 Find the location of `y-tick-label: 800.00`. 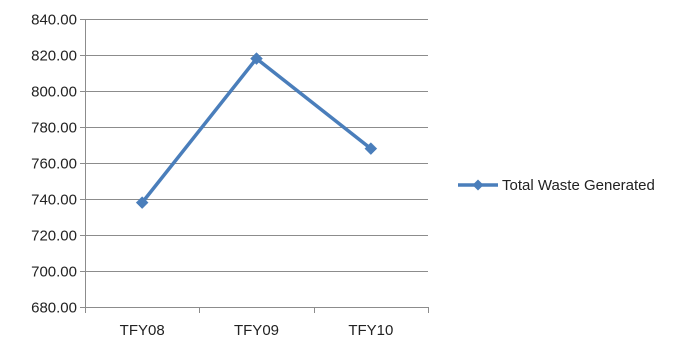

y-tick-label: 800.00 is located at coordinates (54, 92).